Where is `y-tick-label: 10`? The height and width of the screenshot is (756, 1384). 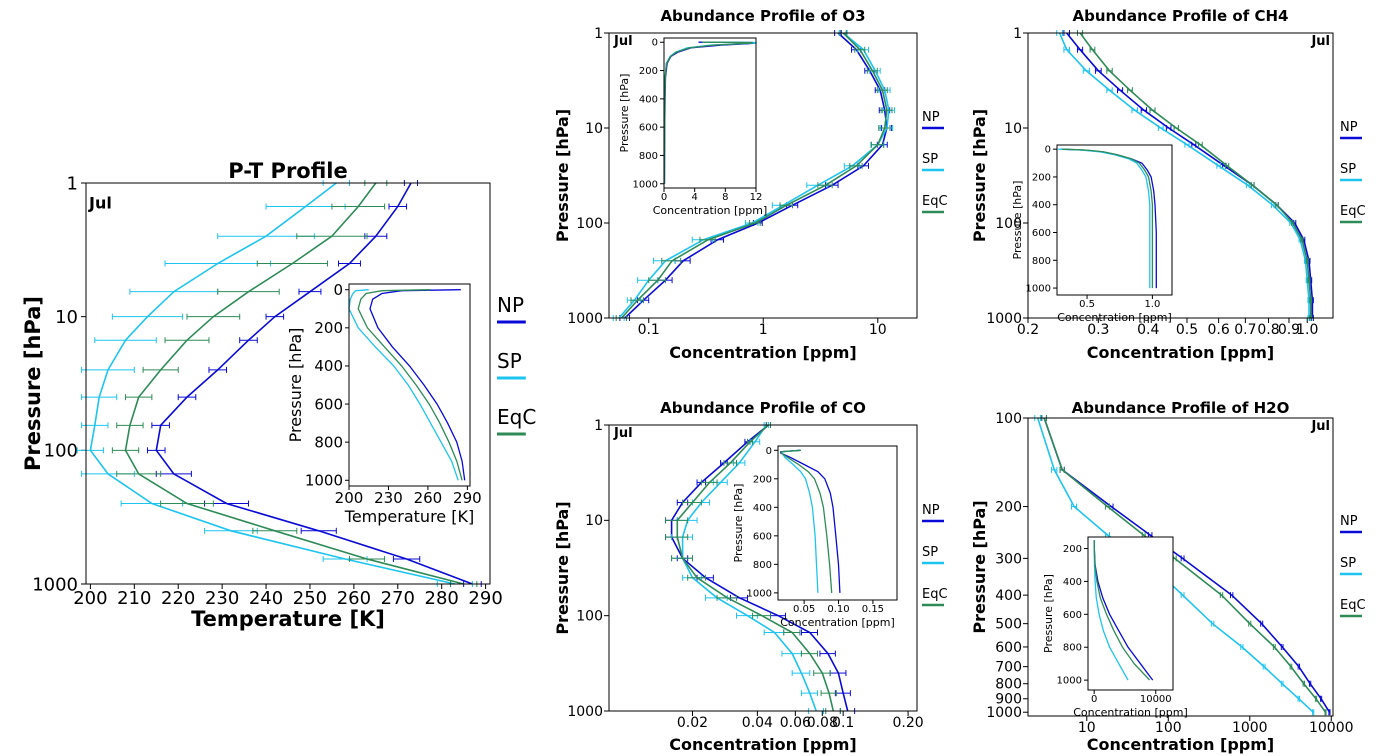
y-tick-label: 10 is located at coordinates (594, 521).